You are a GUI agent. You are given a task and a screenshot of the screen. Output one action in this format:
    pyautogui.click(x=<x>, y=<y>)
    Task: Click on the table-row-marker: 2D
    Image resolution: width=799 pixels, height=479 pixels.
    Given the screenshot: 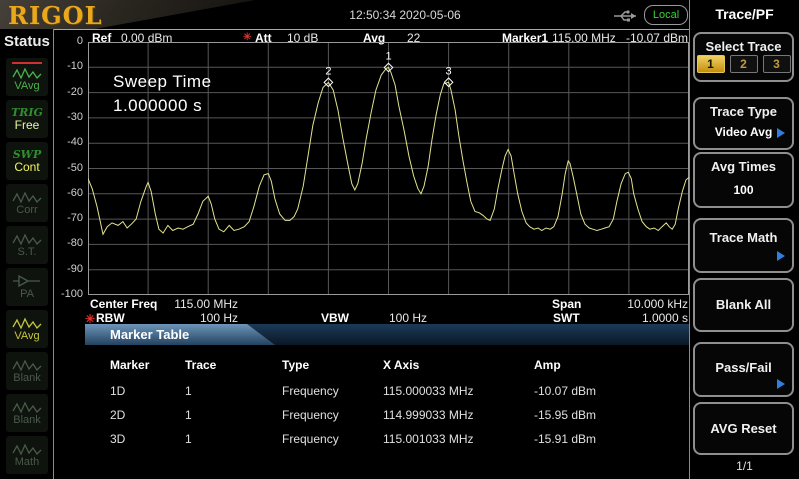 What is the action you would take?
    pyautogui.click(x=118, y=415)
    